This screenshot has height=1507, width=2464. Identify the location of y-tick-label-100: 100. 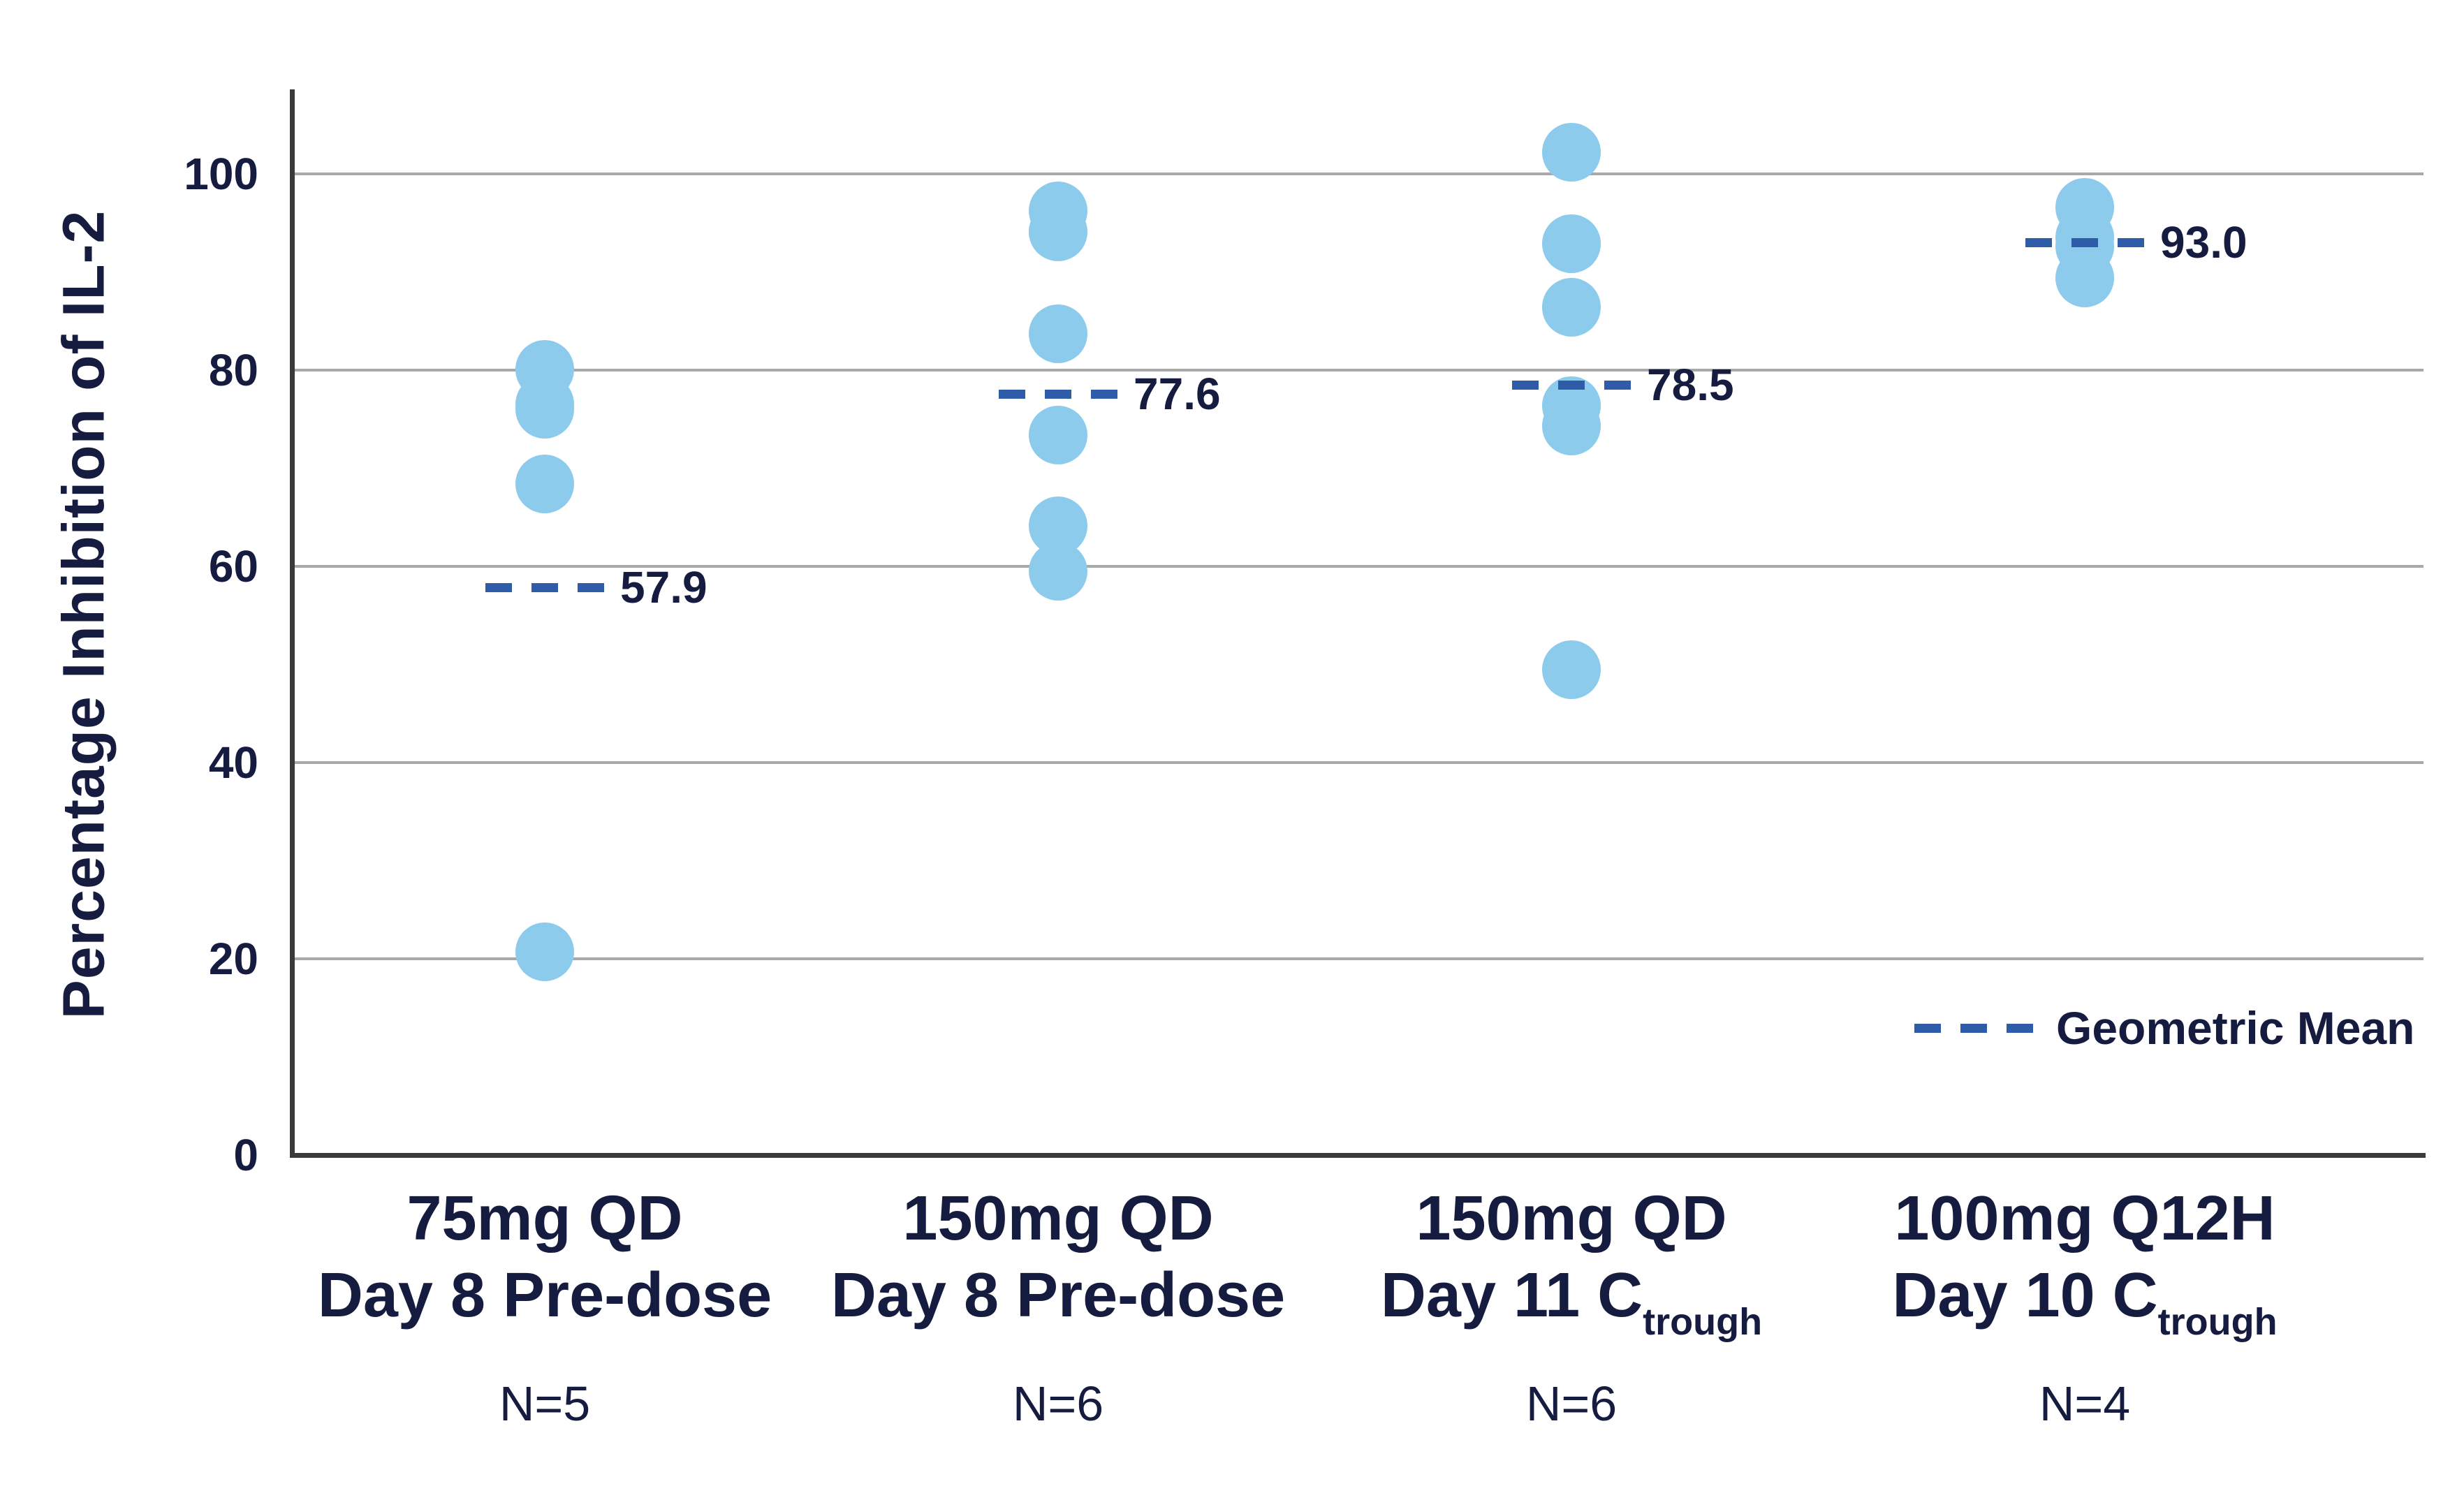
(221, 174).